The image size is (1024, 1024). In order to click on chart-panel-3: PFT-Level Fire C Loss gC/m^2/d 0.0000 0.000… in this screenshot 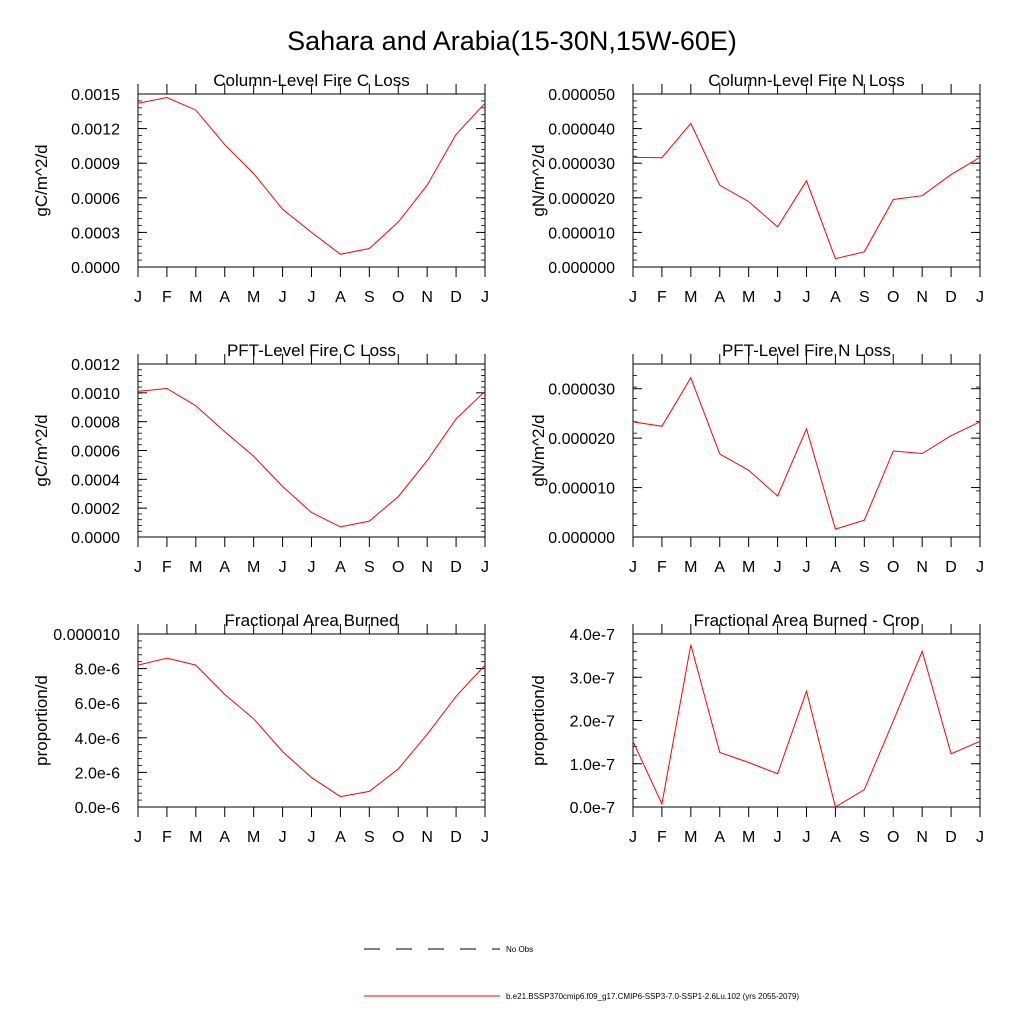, I will do `click(260, 458)`.